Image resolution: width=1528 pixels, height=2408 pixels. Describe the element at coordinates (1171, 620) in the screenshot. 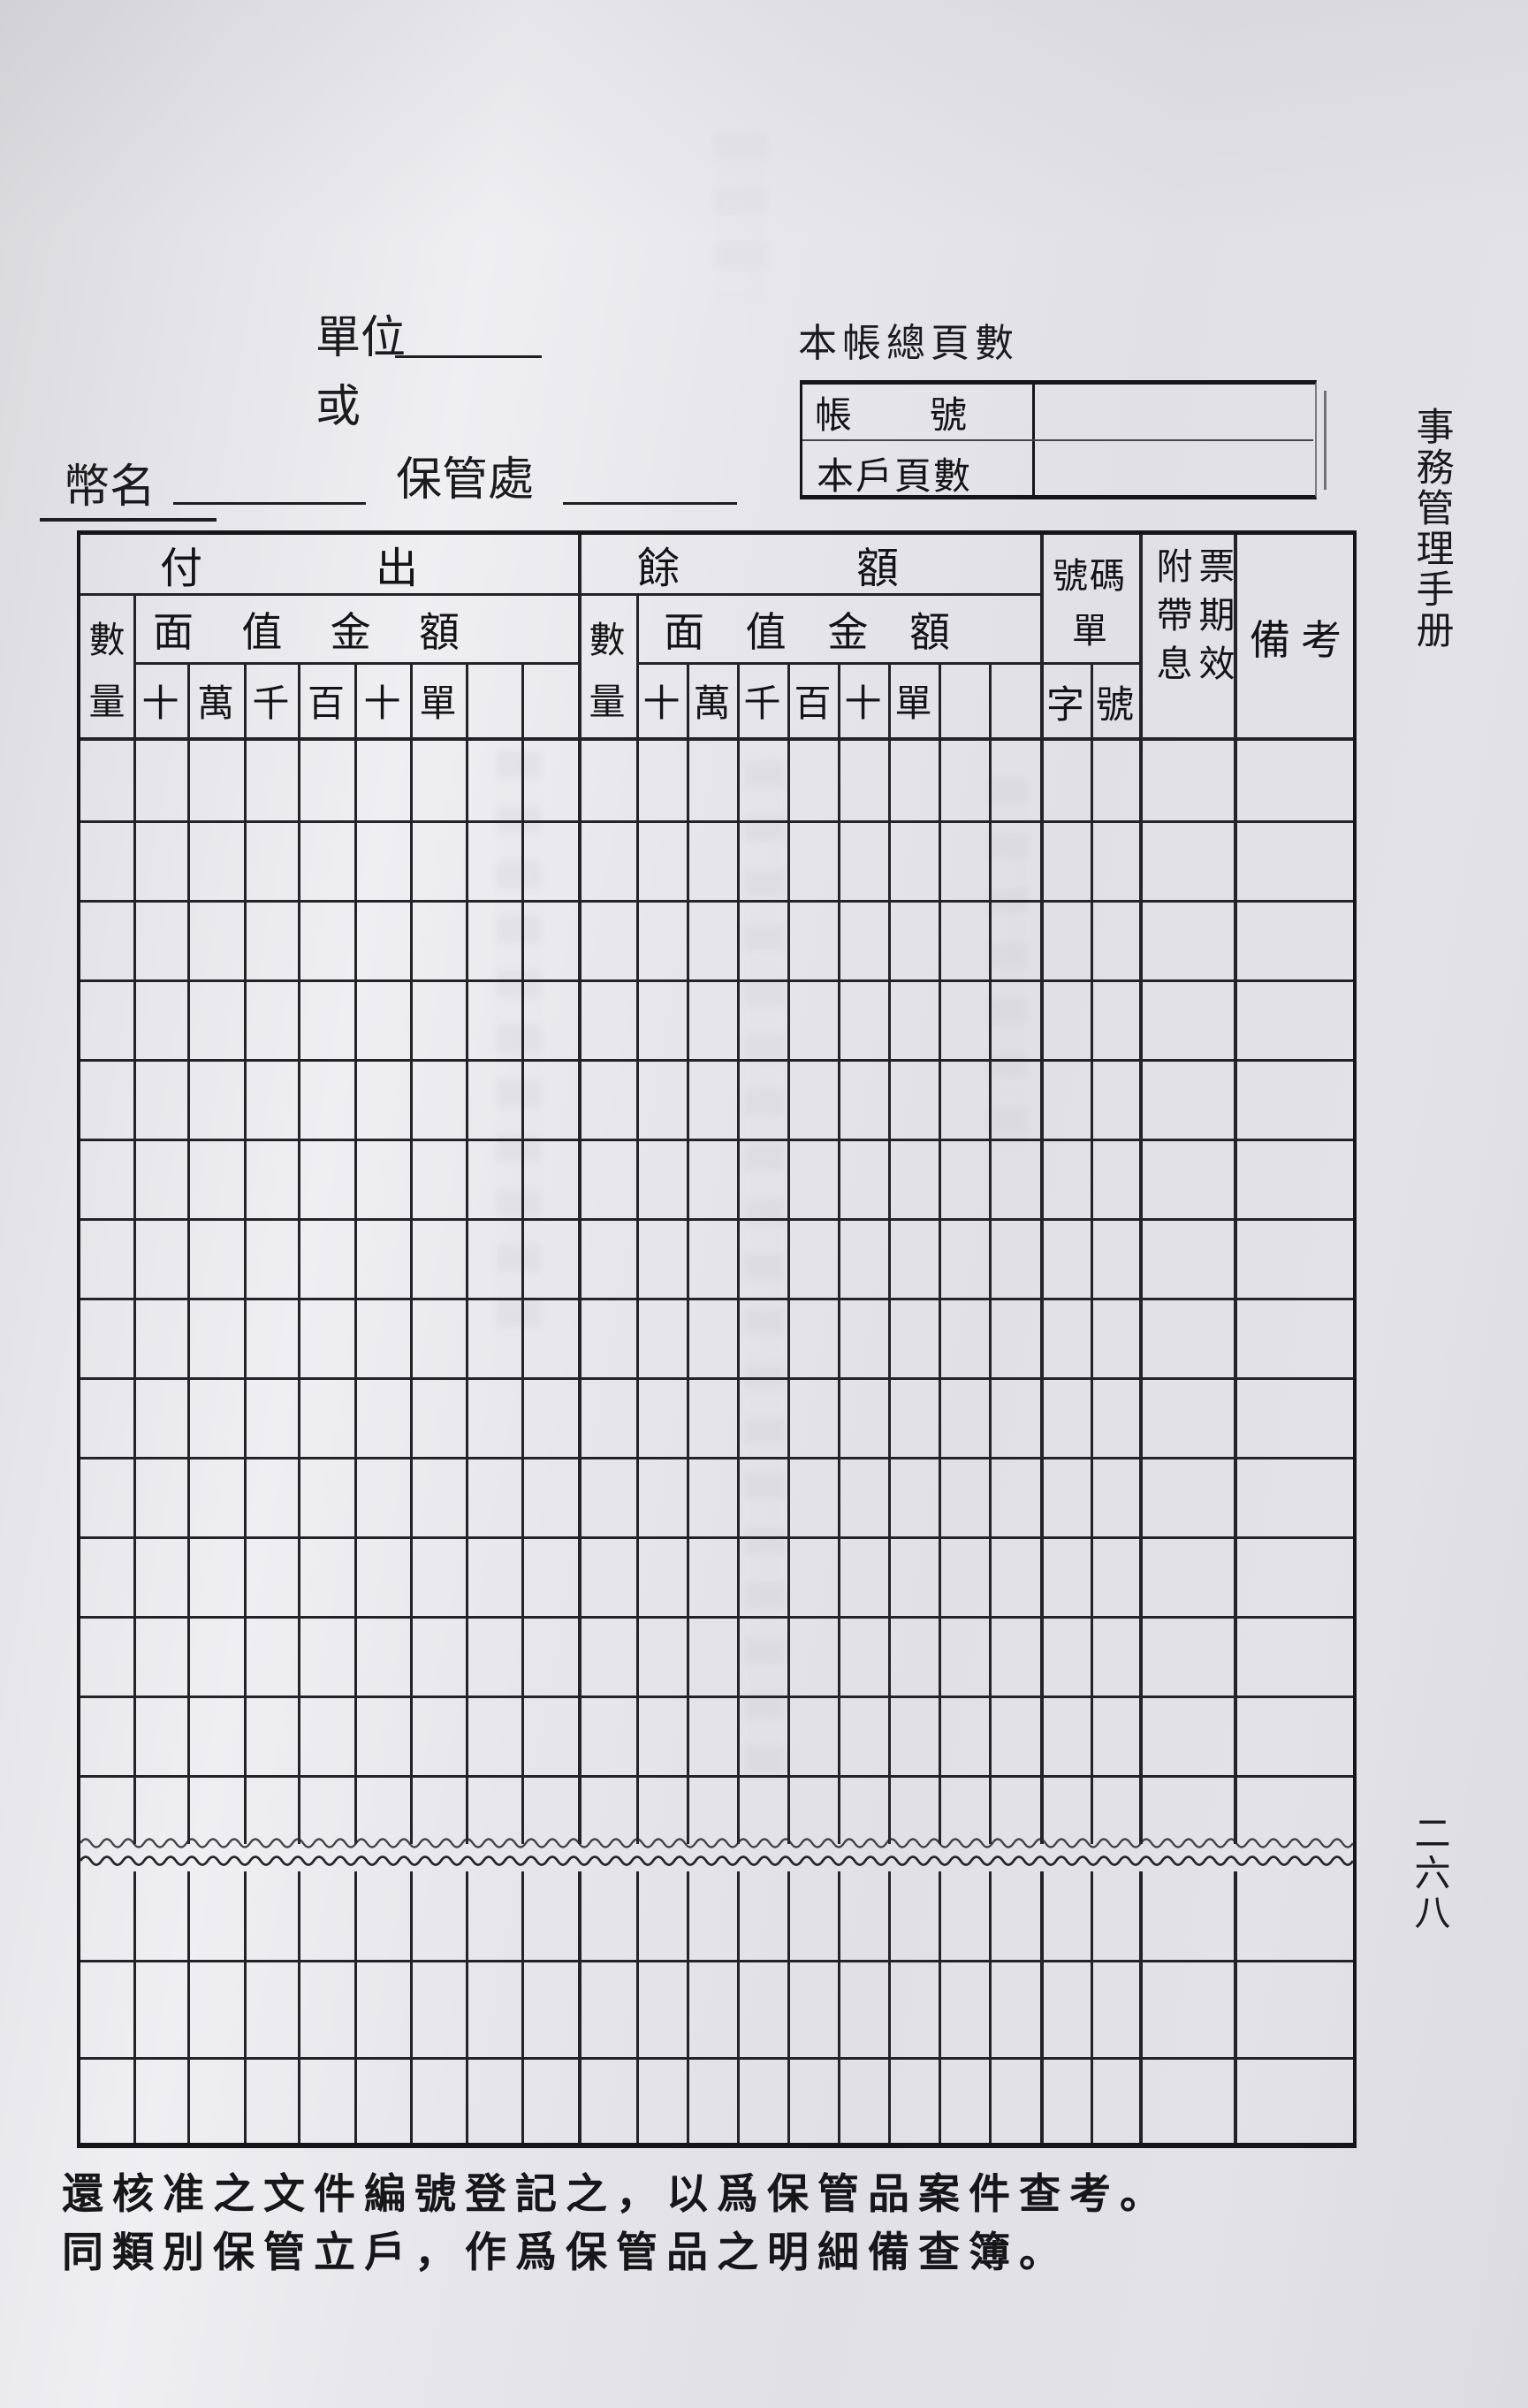

I see `coupon-interest-label-left: 附帶息` at that location.